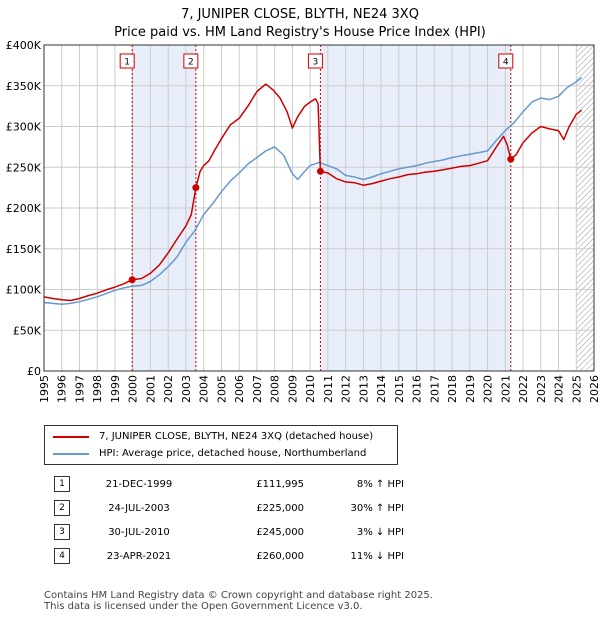 Image resolution: width=600 pixels, height=620 pixels. I want to click on x-tick-label: 1995, so click(44, 389).